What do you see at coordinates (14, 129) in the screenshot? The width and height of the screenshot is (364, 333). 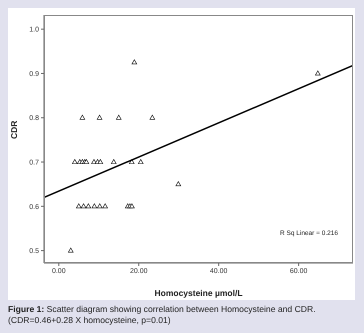 I see `y-axis-title: CDR` at bounding box center [14, 129].